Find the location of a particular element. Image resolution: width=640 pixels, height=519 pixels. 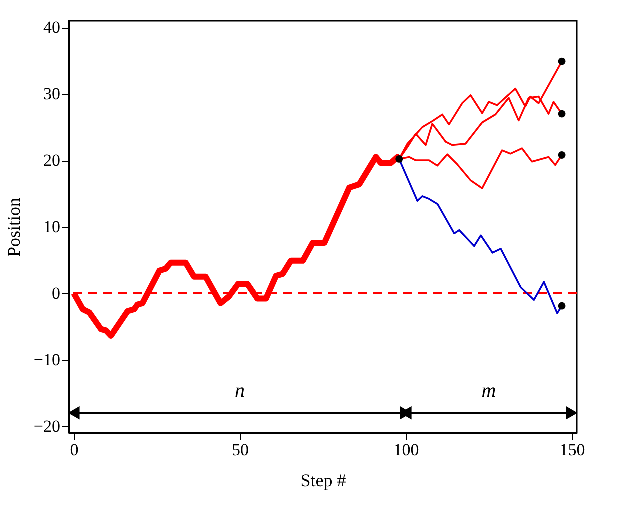

x-tick-label: 150 is located at coordinates (573, 450).